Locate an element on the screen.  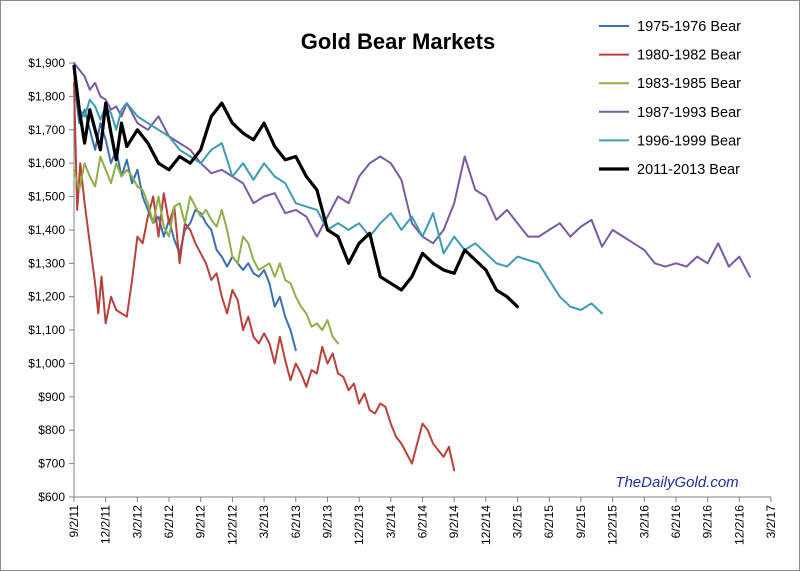
legend-label: 2011-2013 Bear is located at coordinates (688, 170).